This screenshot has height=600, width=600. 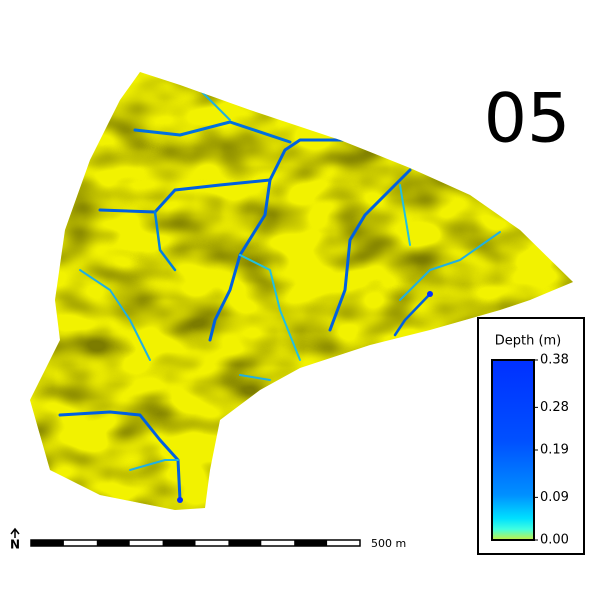 What do you see at coordinates (513, 450) in the screenshot?
I see `colorbar` at bounding box center [513, 450].